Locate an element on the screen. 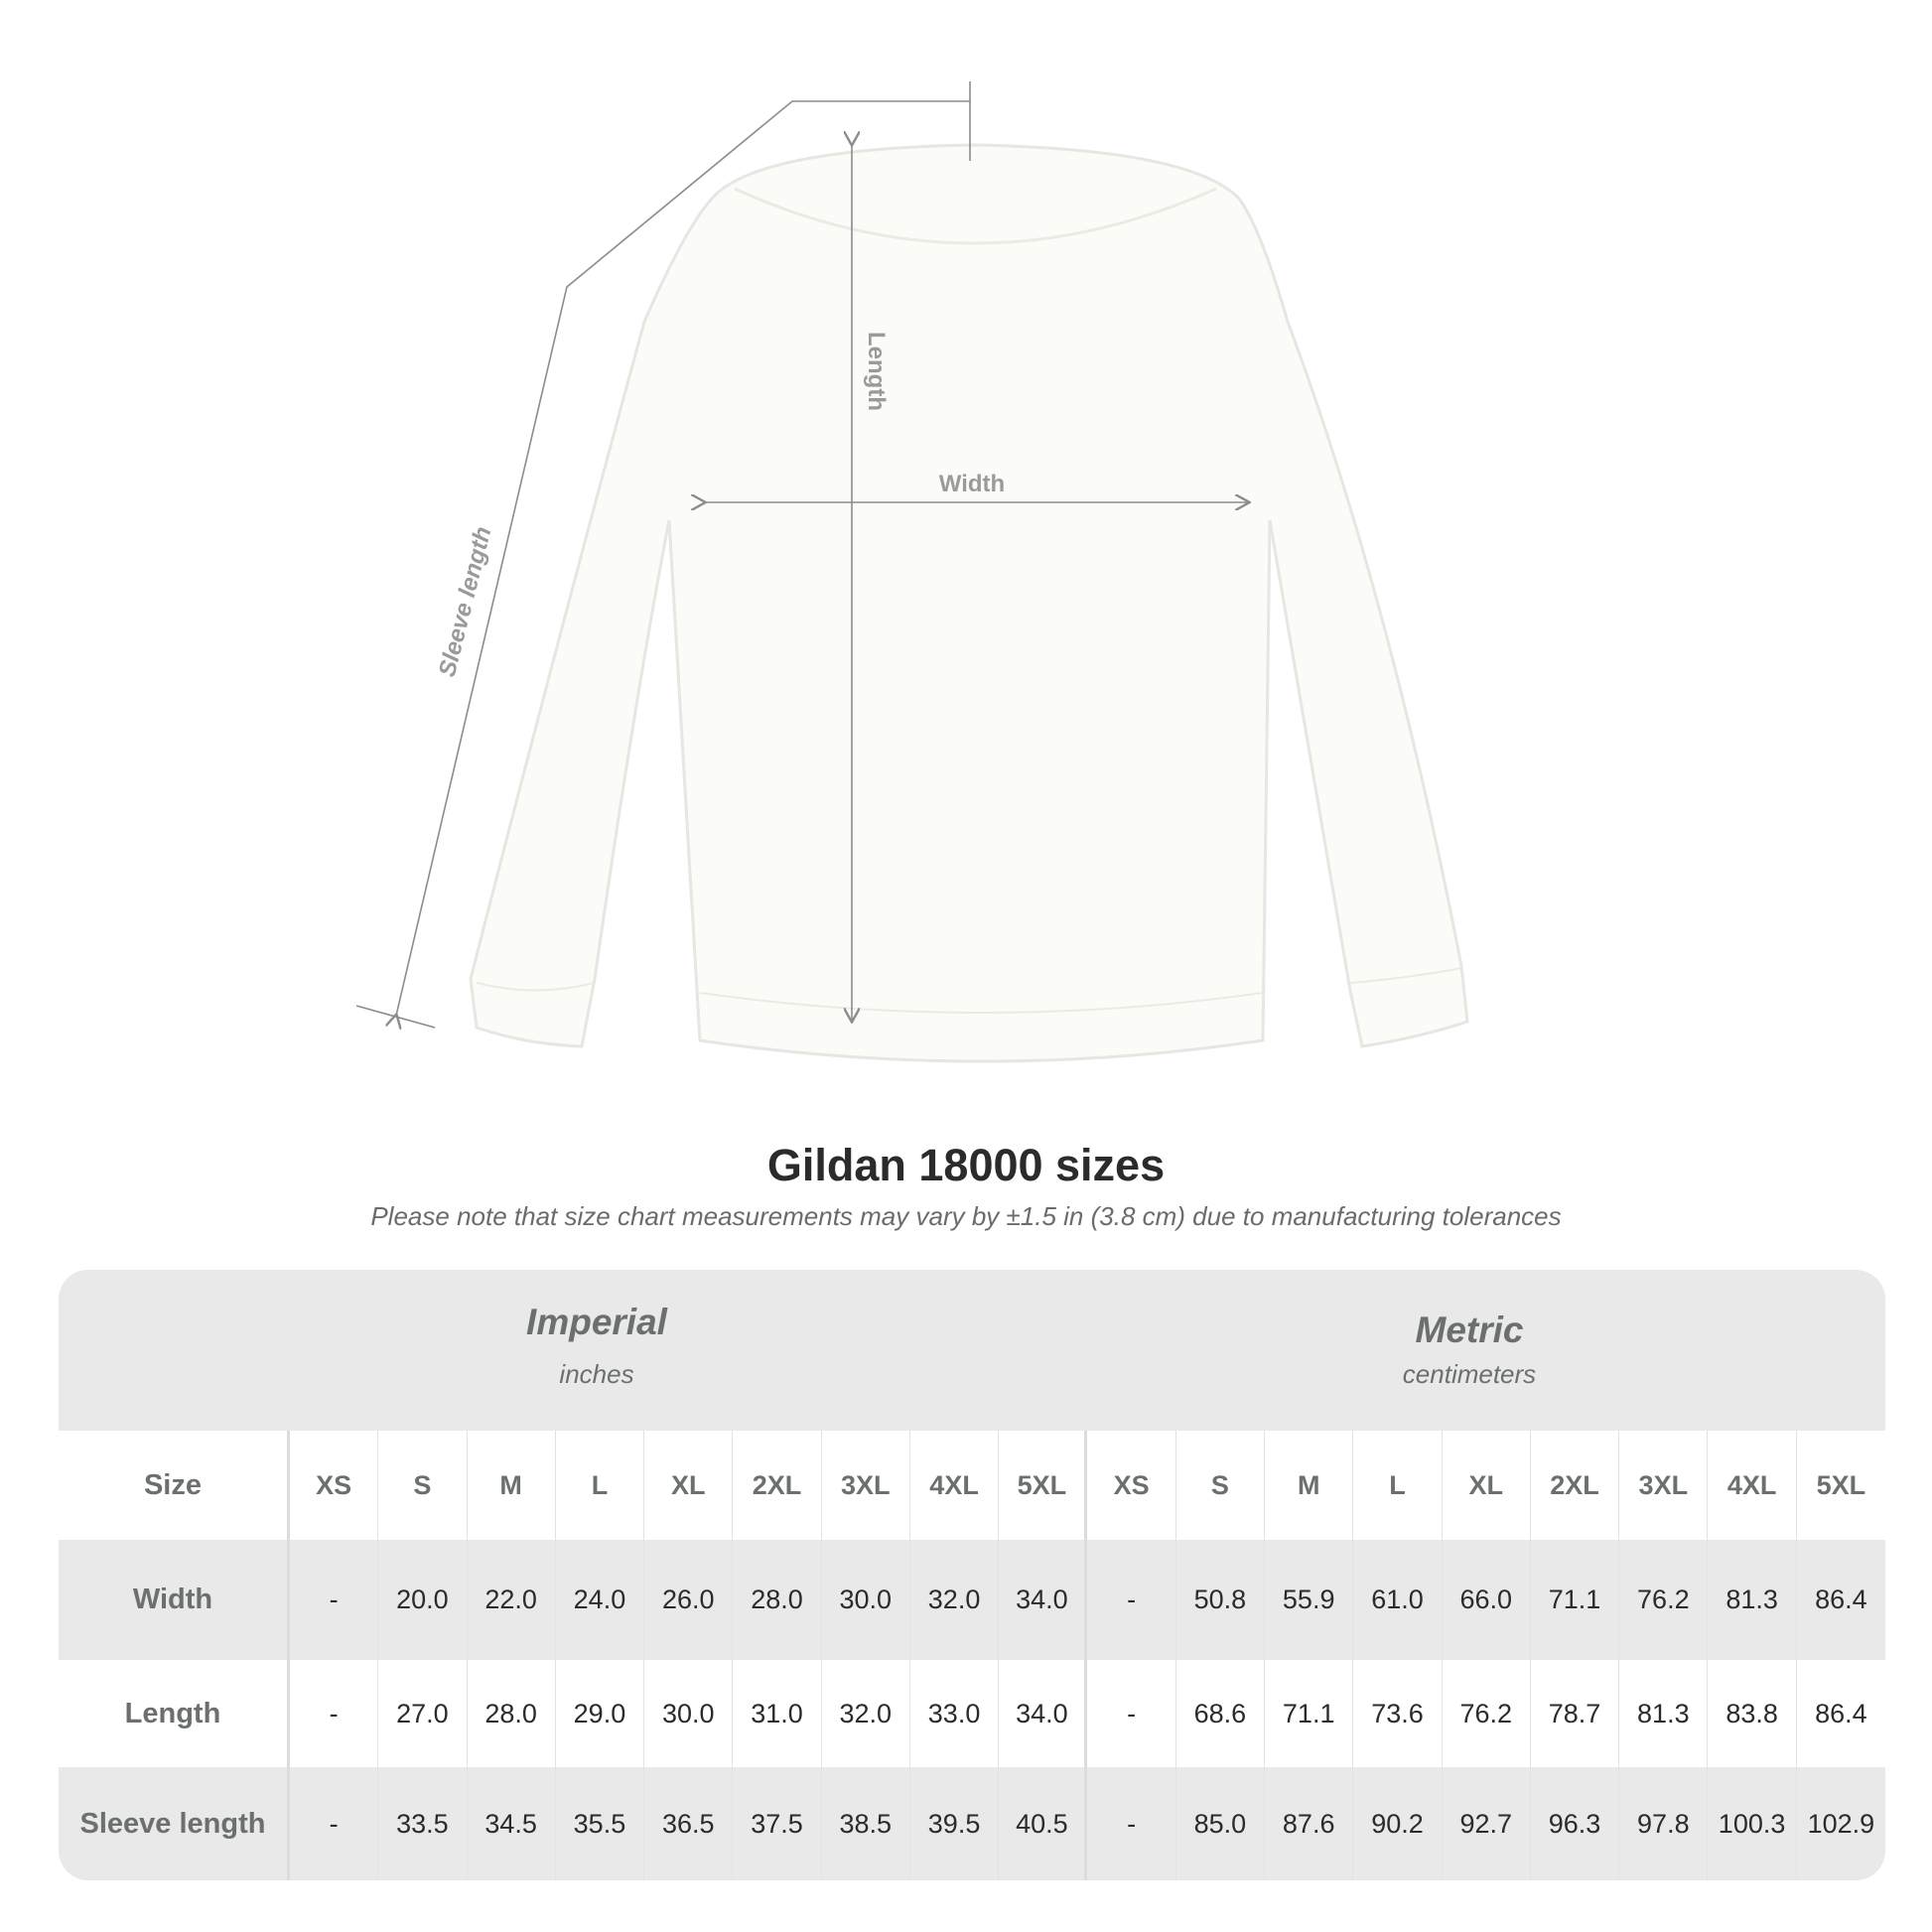 The image size is (1932, 1932). imperial-value-cell: 37.5 is located at coordinates (777, 1823).